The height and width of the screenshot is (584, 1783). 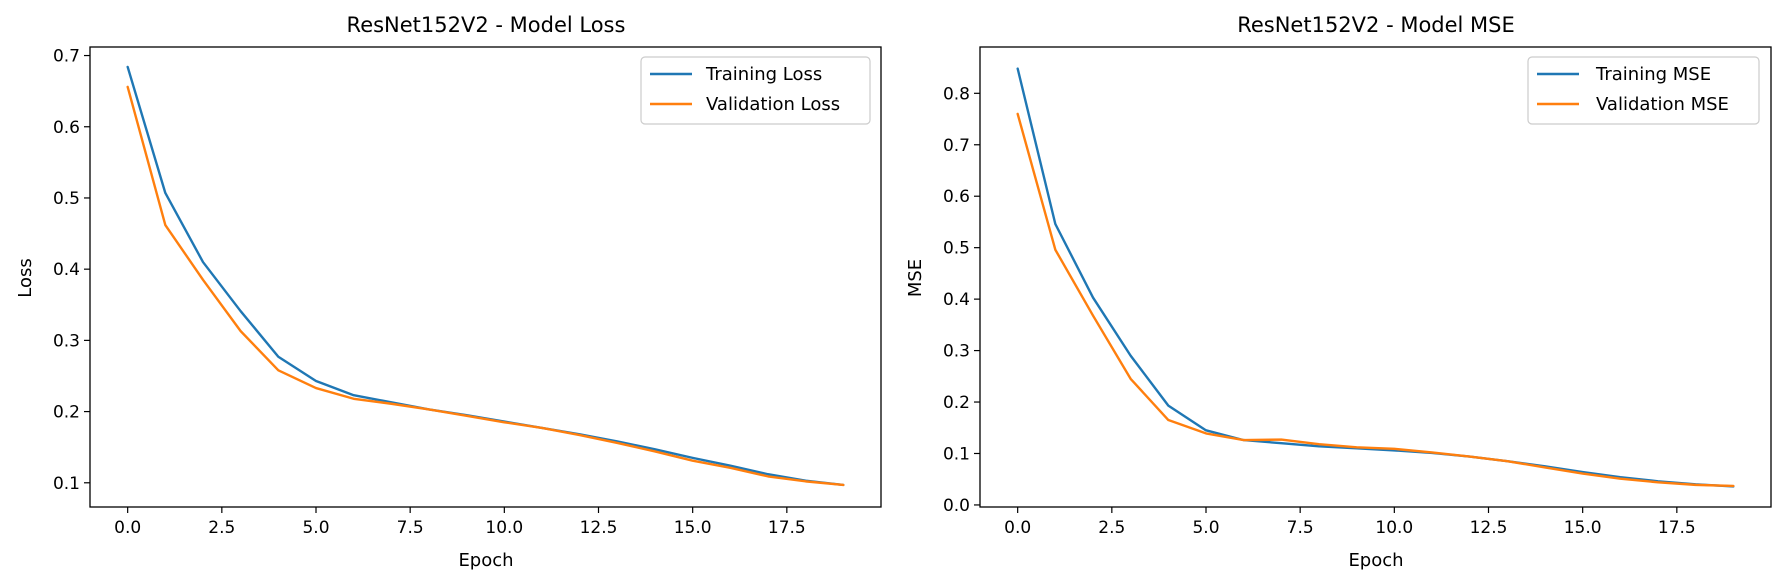 I want to click on legend: Training Loss Validation Loss, so click(x=755, y=90).